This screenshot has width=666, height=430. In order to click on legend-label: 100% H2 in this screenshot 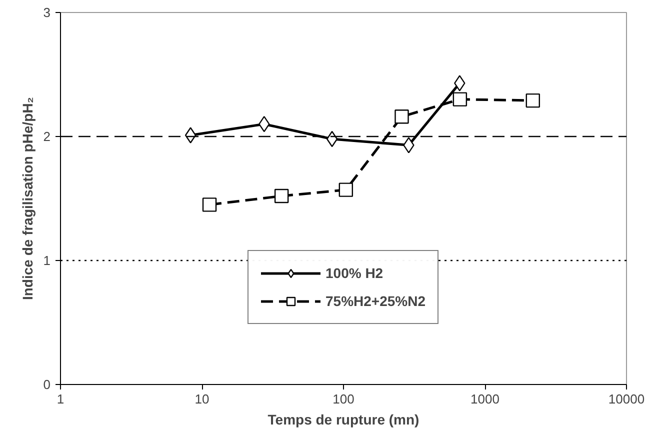, I will do `click(354, 273)`.